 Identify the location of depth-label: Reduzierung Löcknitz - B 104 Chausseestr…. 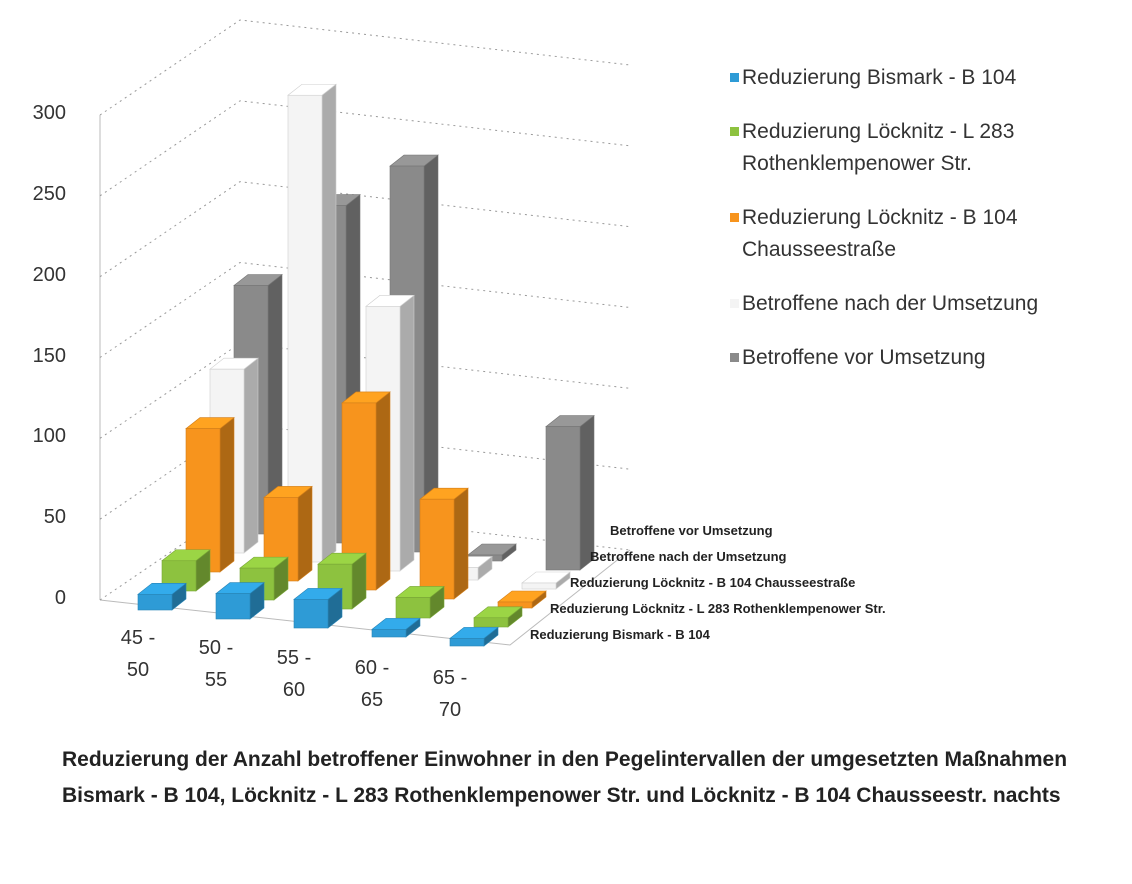
(713, 582).